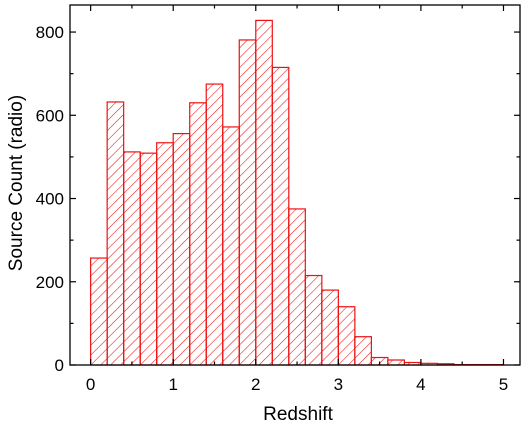 The image size is (525, 427). What do you see at coordinates (255, 384) in the screenshot?
I see `x-tick-label: 2` at bounding box center [255, 384].